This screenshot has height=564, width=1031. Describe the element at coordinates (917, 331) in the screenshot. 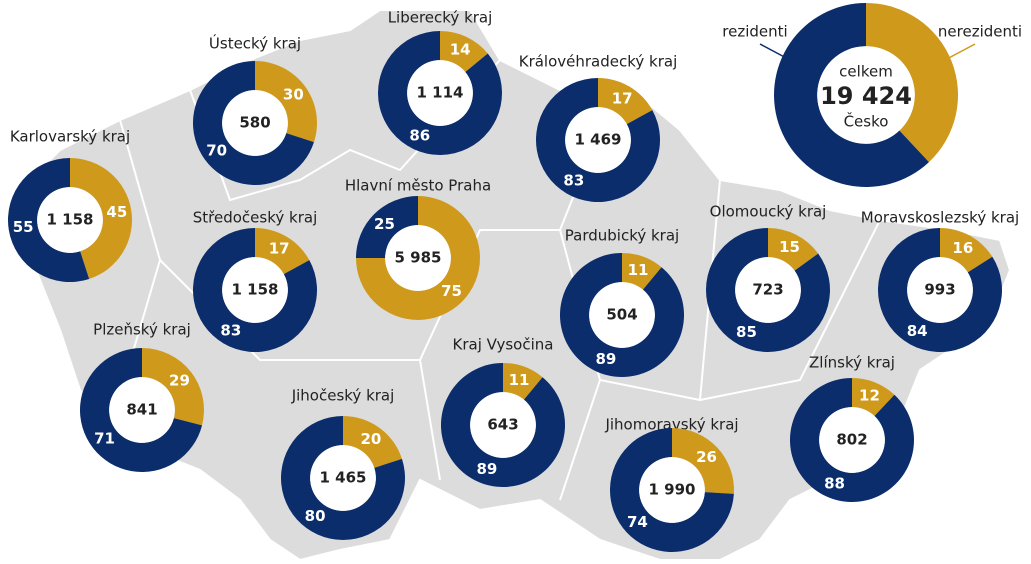

I see `residents-label: 84` at that location.